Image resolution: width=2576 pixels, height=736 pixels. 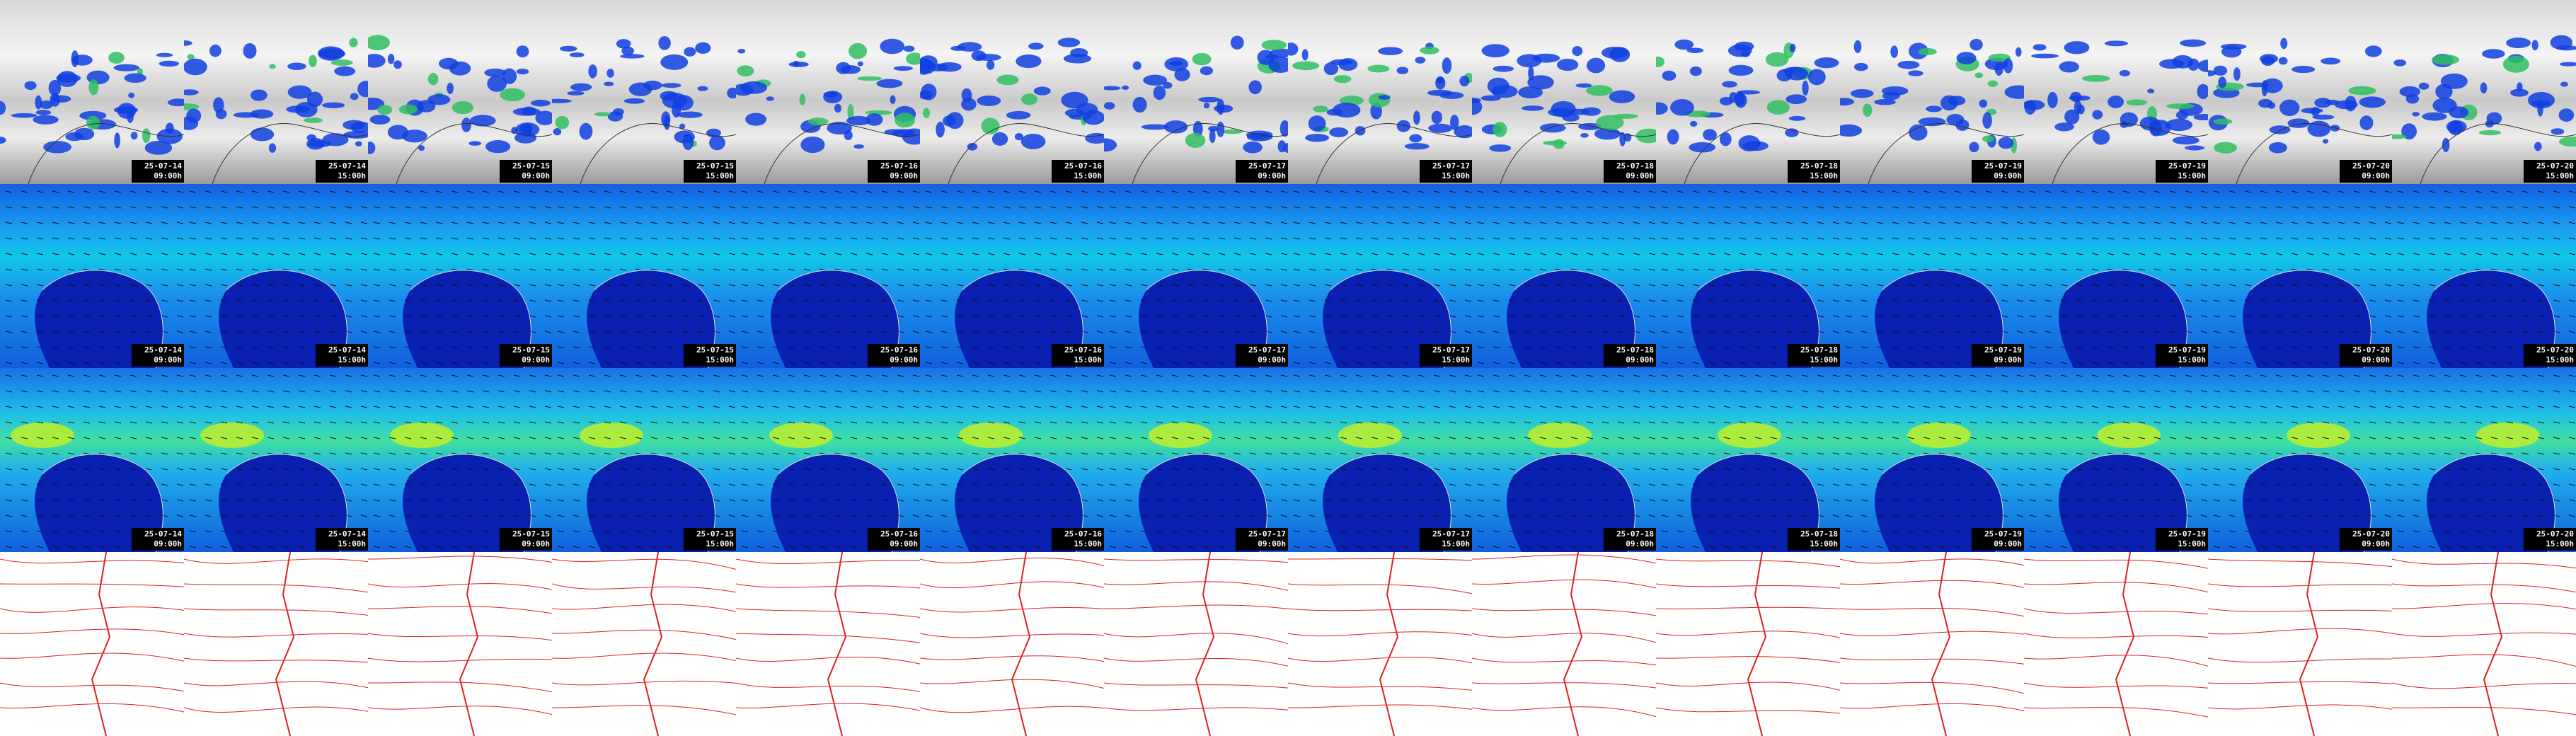 I want to click on map-tile: 25-07-15 15:00h, so click(x=644, y=460).